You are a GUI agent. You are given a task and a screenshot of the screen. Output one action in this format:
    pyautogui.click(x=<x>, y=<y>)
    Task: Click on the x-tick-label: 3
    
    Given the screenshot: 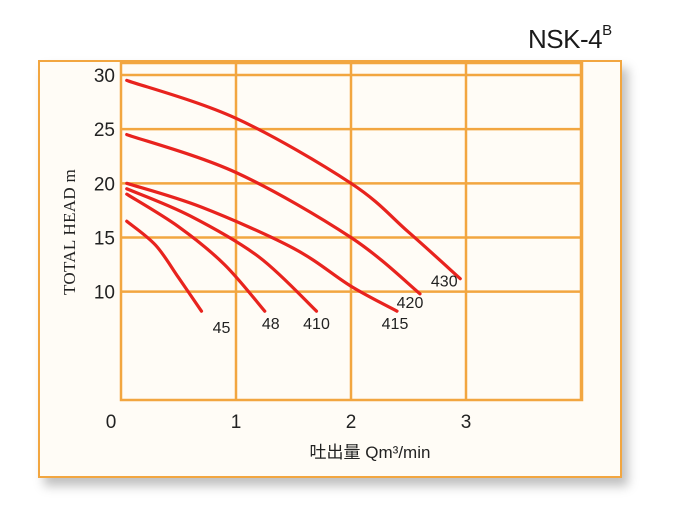 What is the action you would take?
    pyautogui.click(x=466, y=422)
    